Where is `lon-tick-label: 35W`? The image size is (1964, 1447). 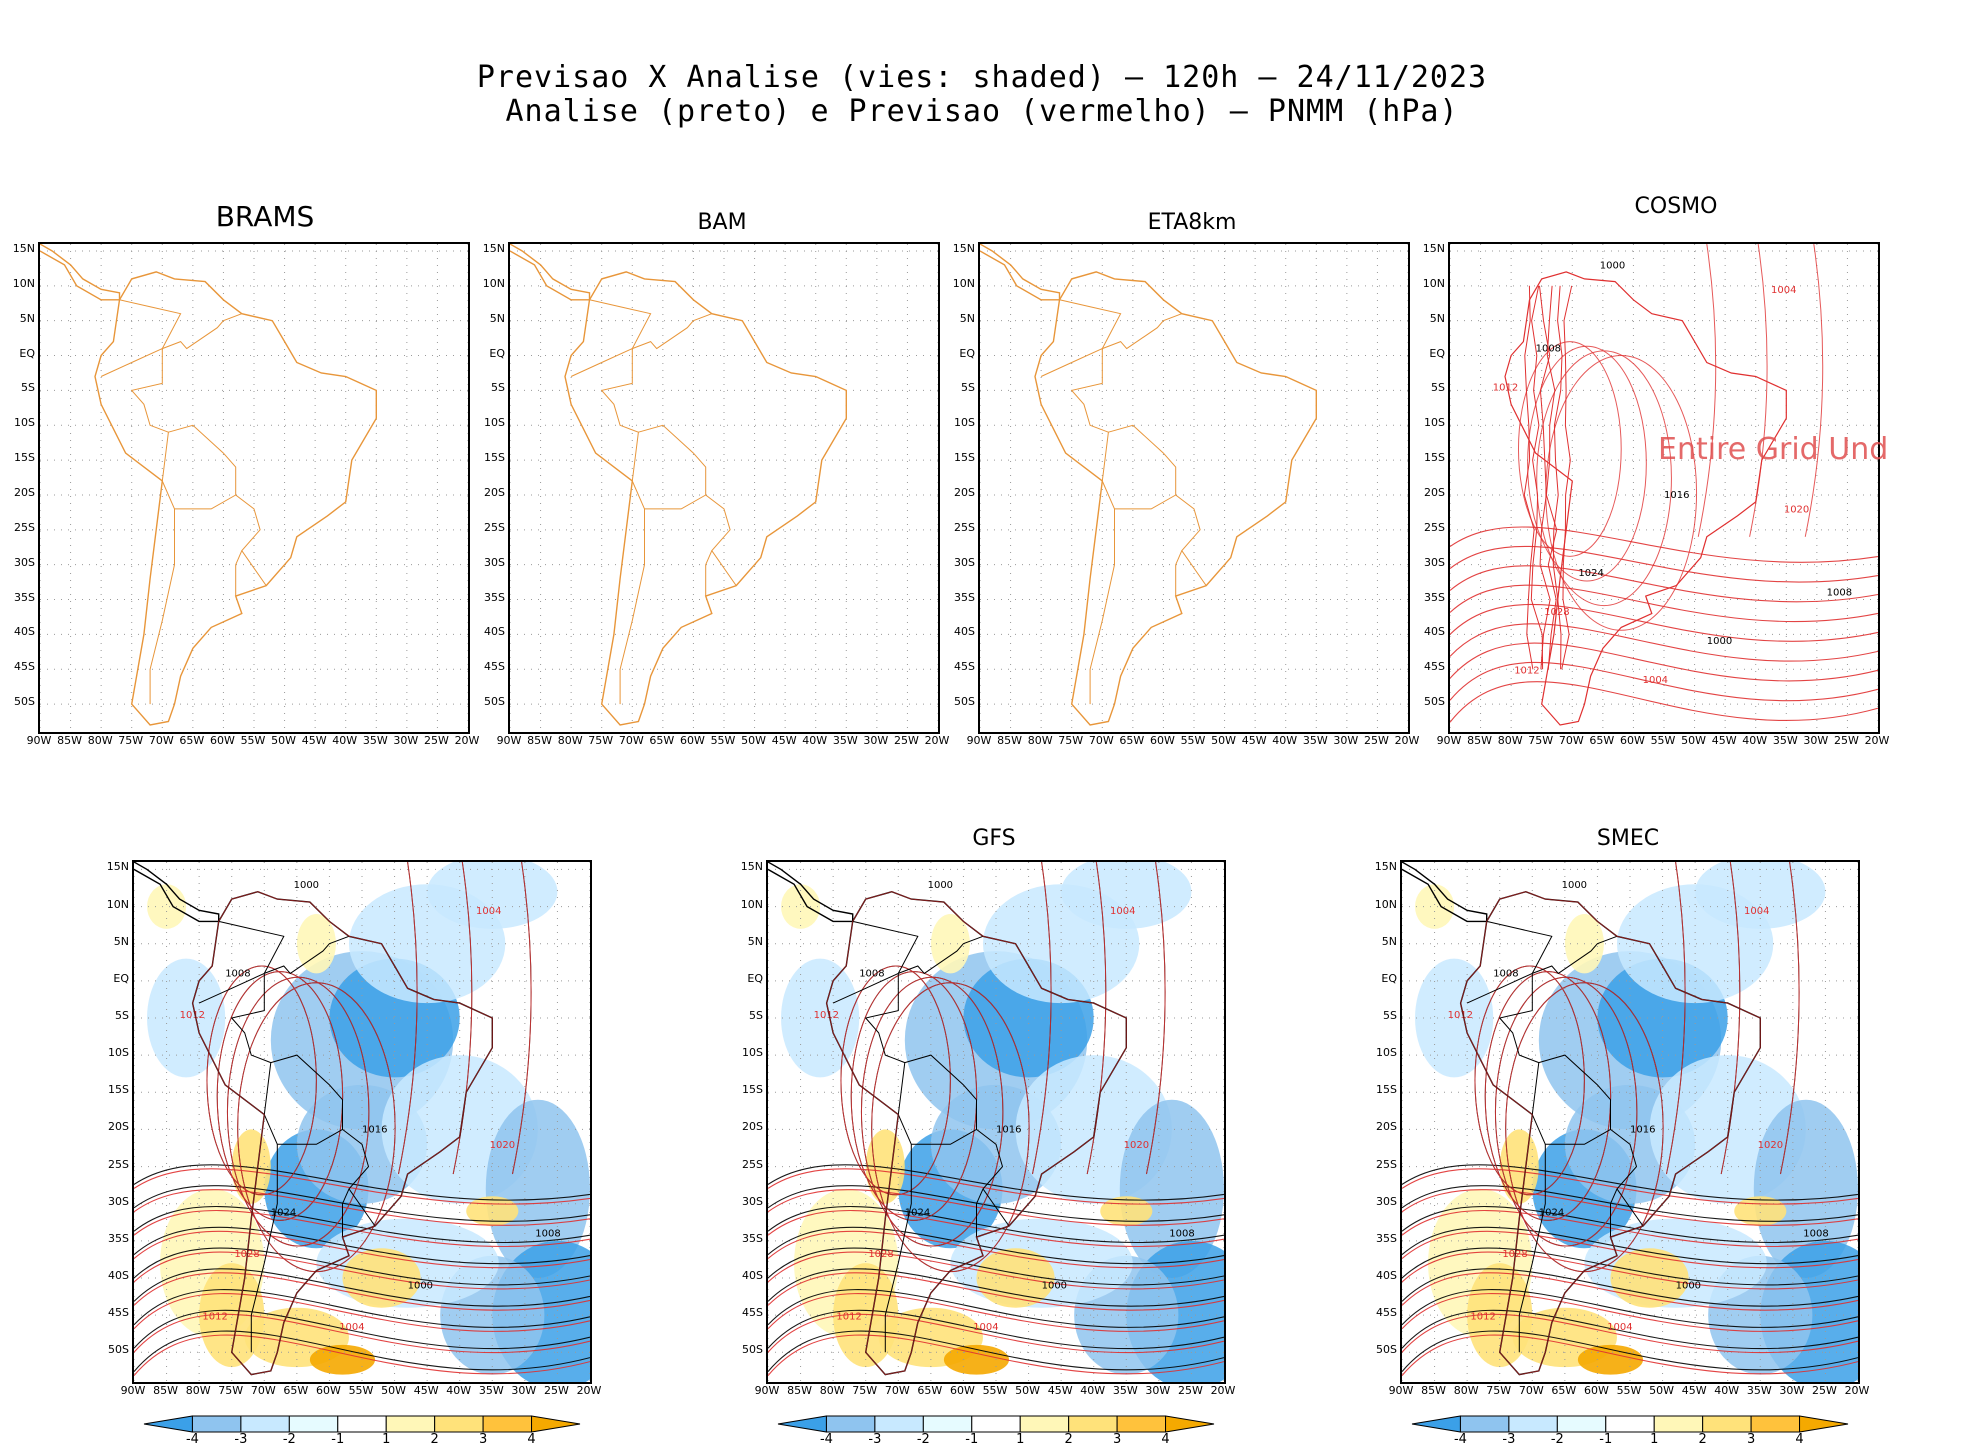
lon-tick-label: 35W is located at coordinates (845, 740).